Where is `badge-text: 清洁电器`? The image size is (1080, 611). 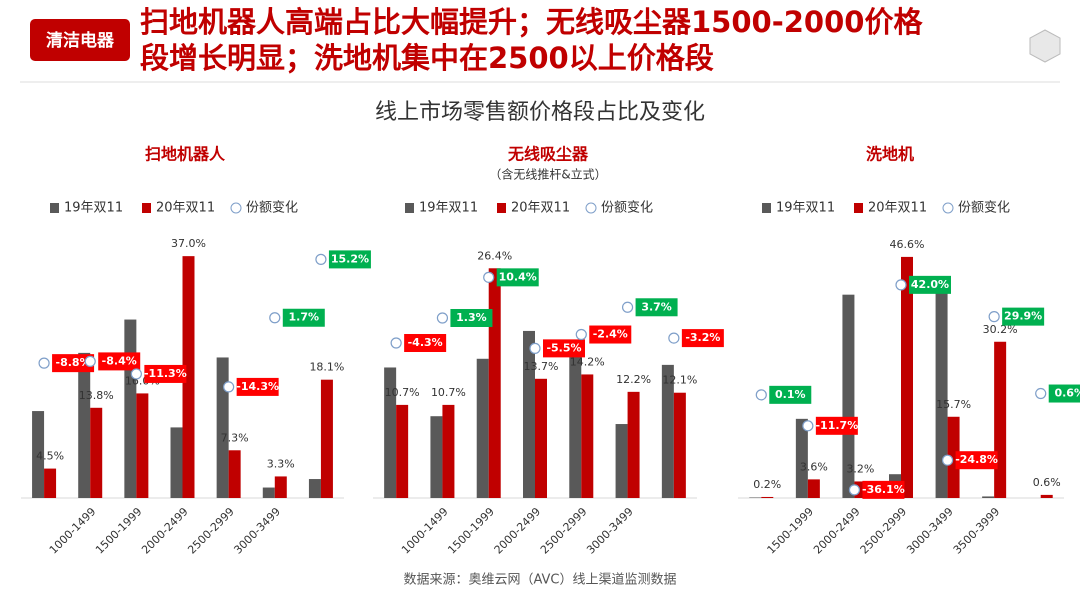
badge-text: 清洁电器 is located at coordinates (80, 40).